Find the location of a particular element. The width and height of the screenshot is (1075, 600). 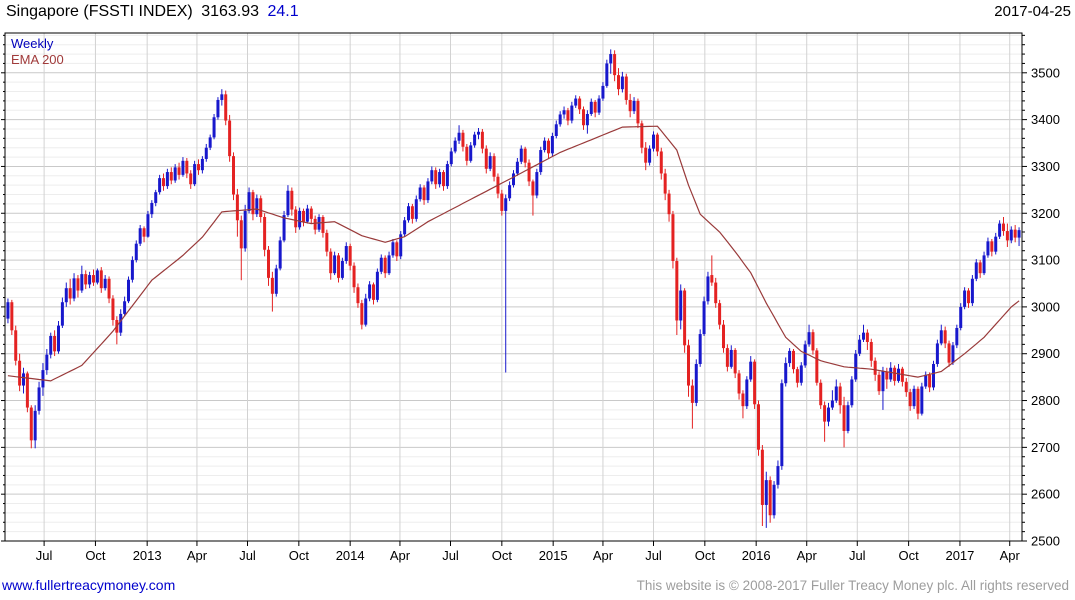

website-link: www.fullertreacymoney.com is located at coordinates (89, 585).